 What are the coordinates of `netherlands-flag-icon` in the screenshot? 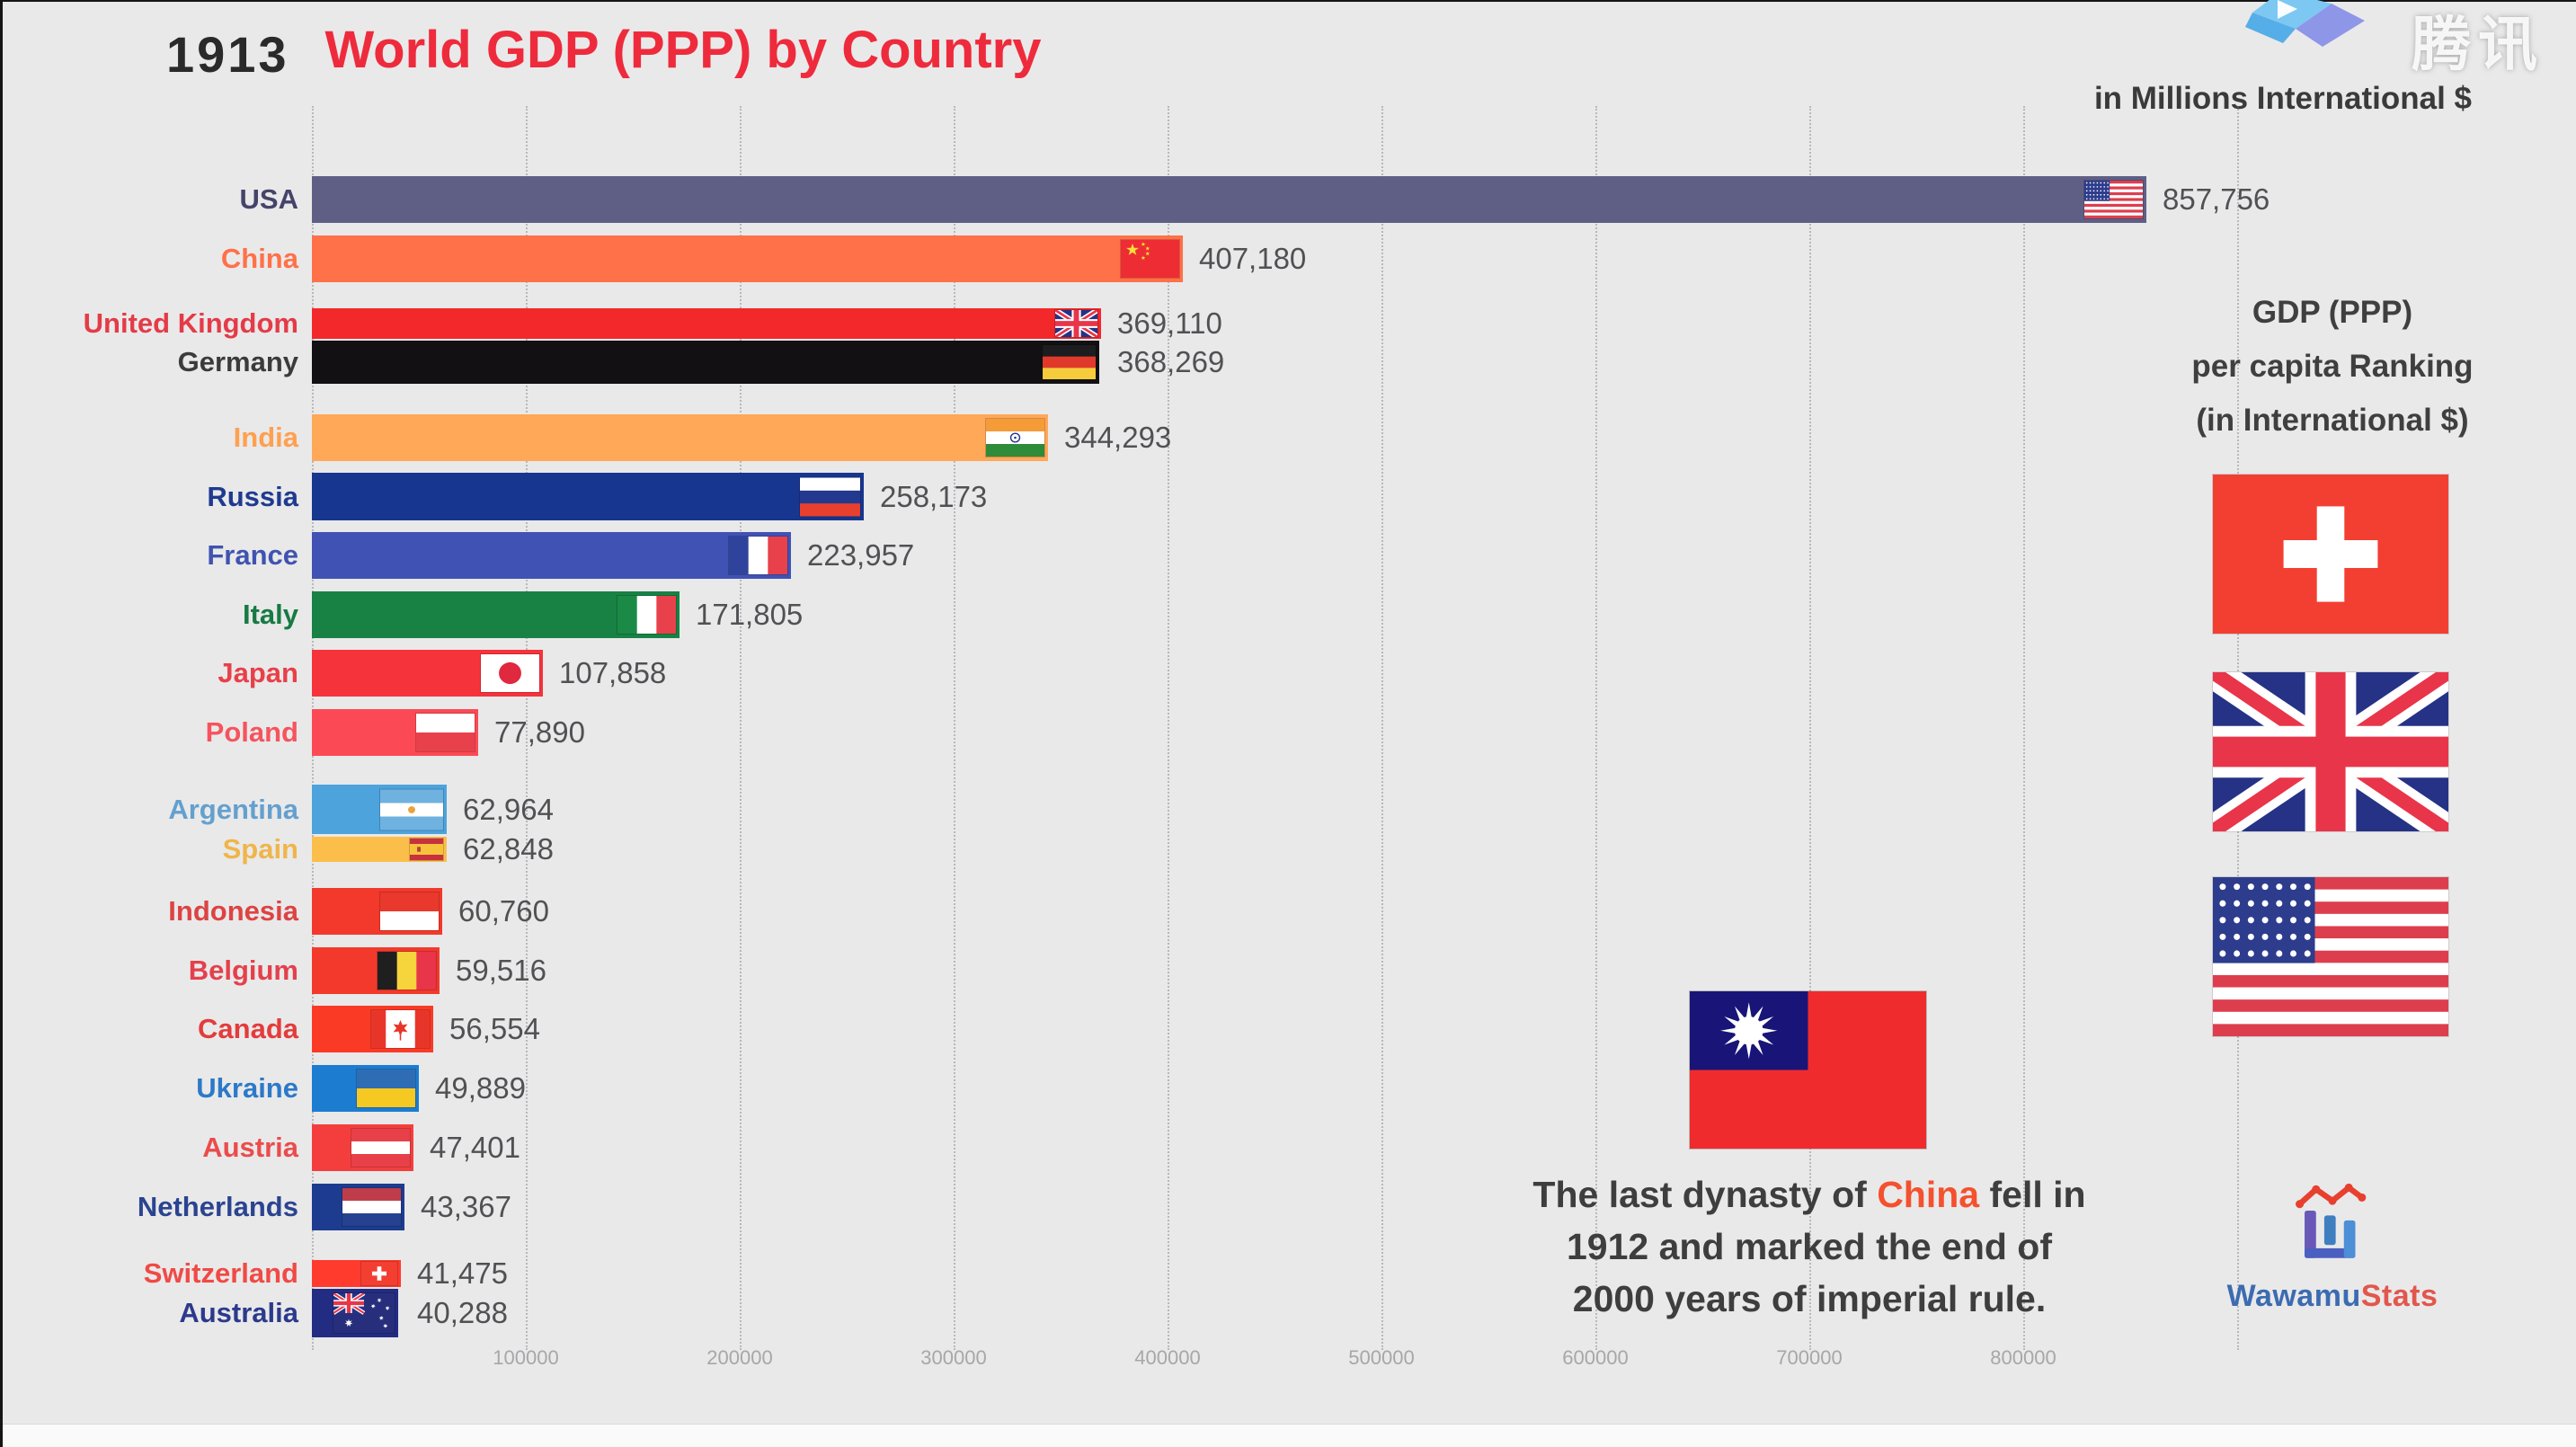 It's located at (371, 1207).